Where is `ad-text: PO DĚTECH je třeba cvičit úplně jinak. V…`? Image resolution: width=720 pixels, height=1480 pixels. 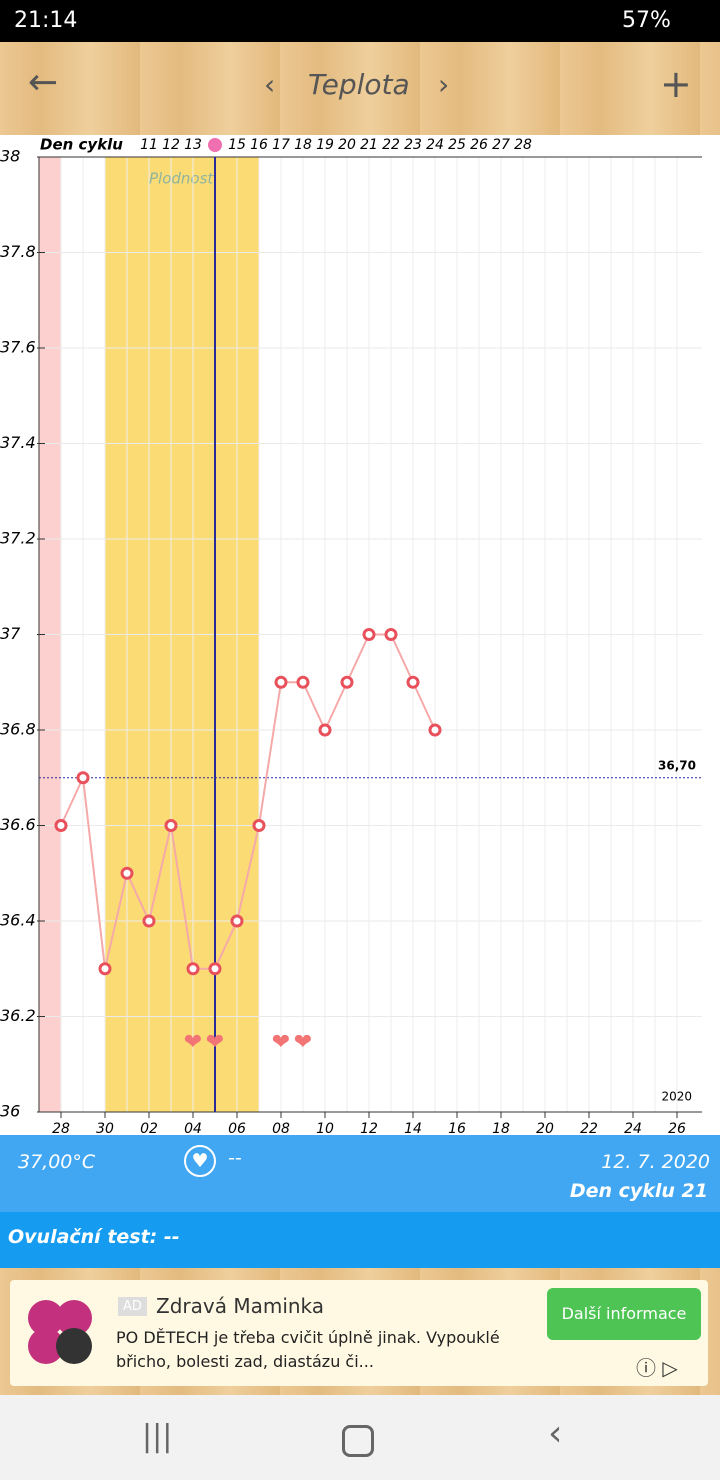
ad-text: PO DĚTECH je třeba cvičit úplně jinak. V… is located at coordinates (308, 1349).